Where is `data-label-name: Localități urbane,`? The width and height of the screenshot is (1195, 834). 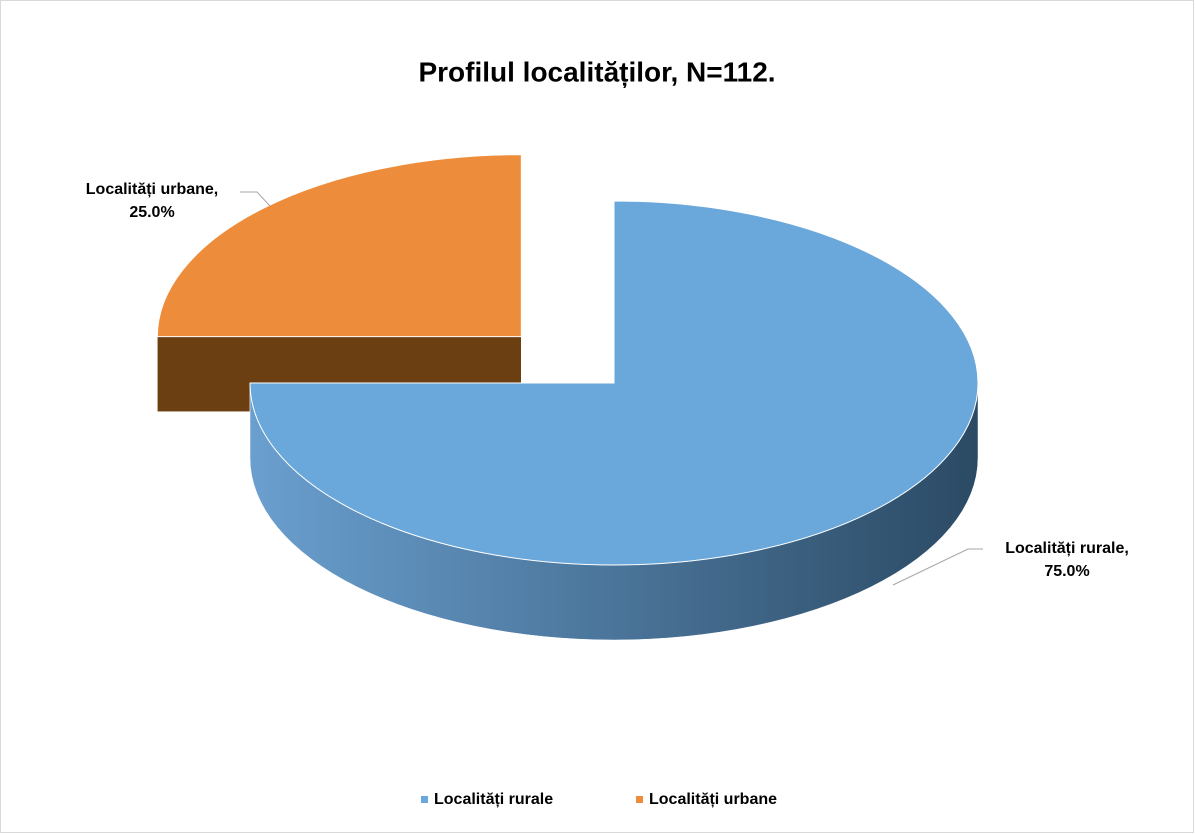
data-label-name: Localități urbane, is located at coordinates (152, 189).